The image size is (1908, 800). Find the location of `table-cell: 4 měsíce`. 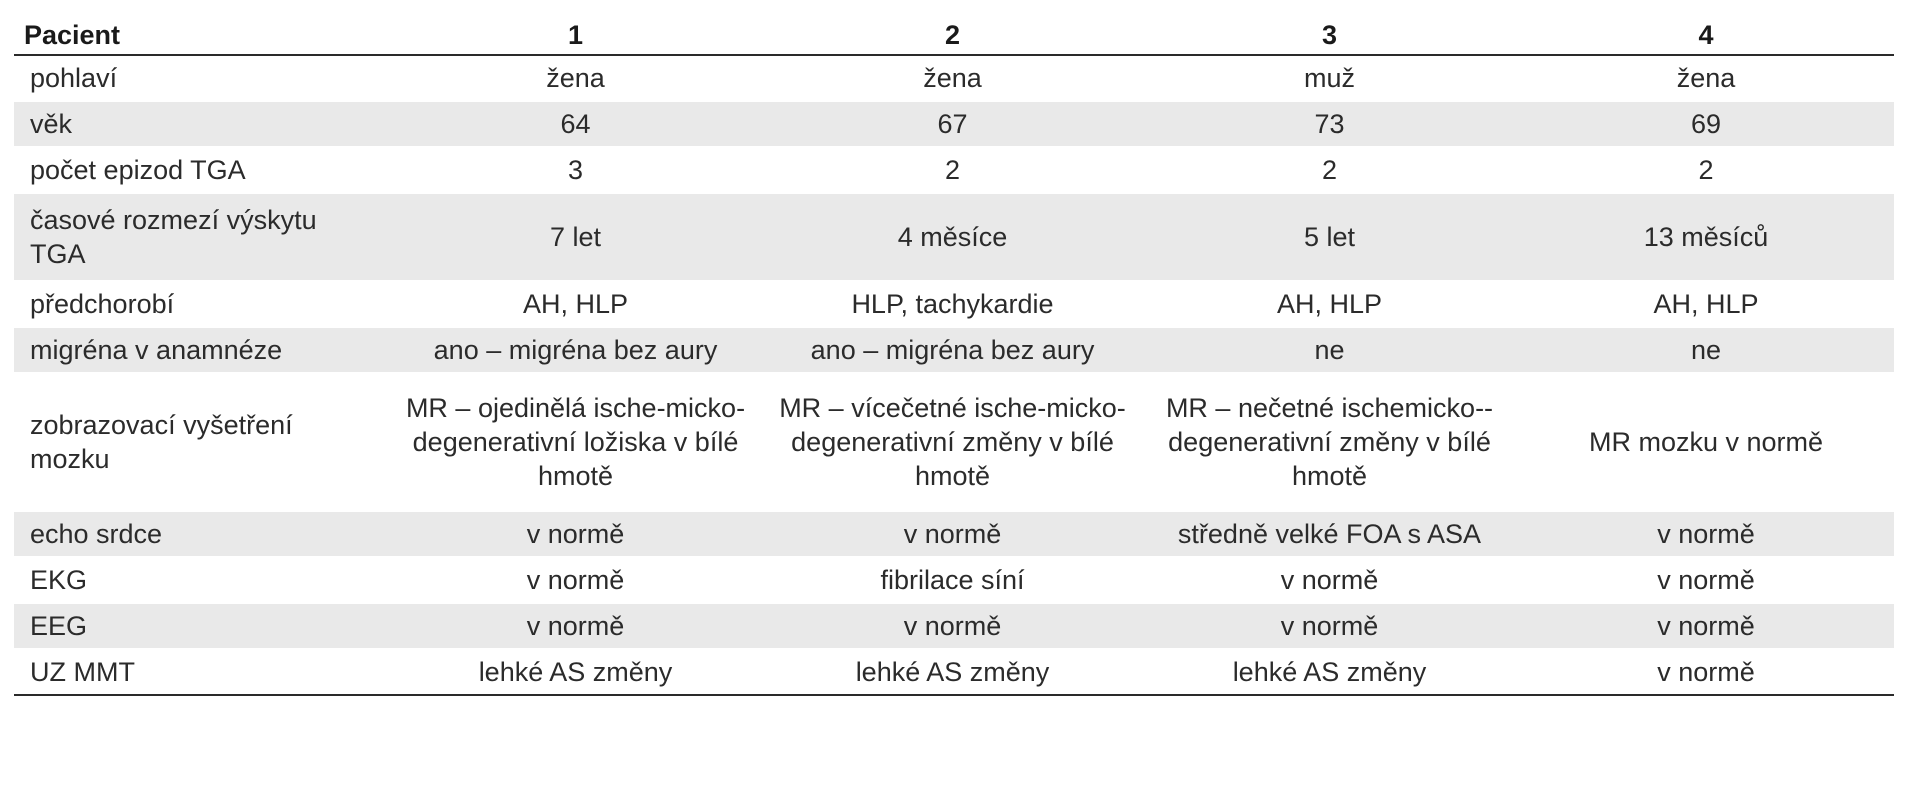

table-cell: 4 měsíce is located at coordinates (952, 237).